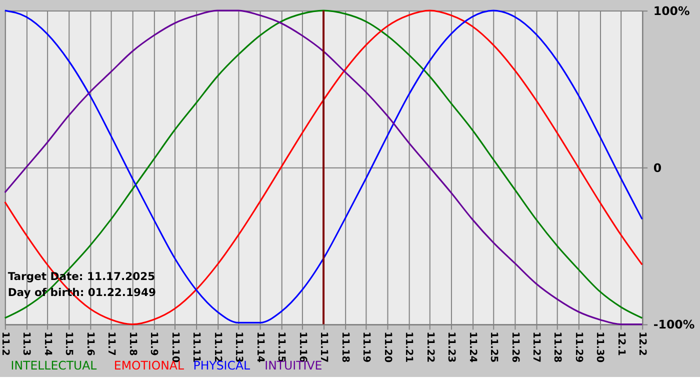 Image resolution: width=700 pixels, height=380 pixels. Describe the element at coordinates (600, 347) in the screenshot. I see `x-tick-label: 11.30` at that location.